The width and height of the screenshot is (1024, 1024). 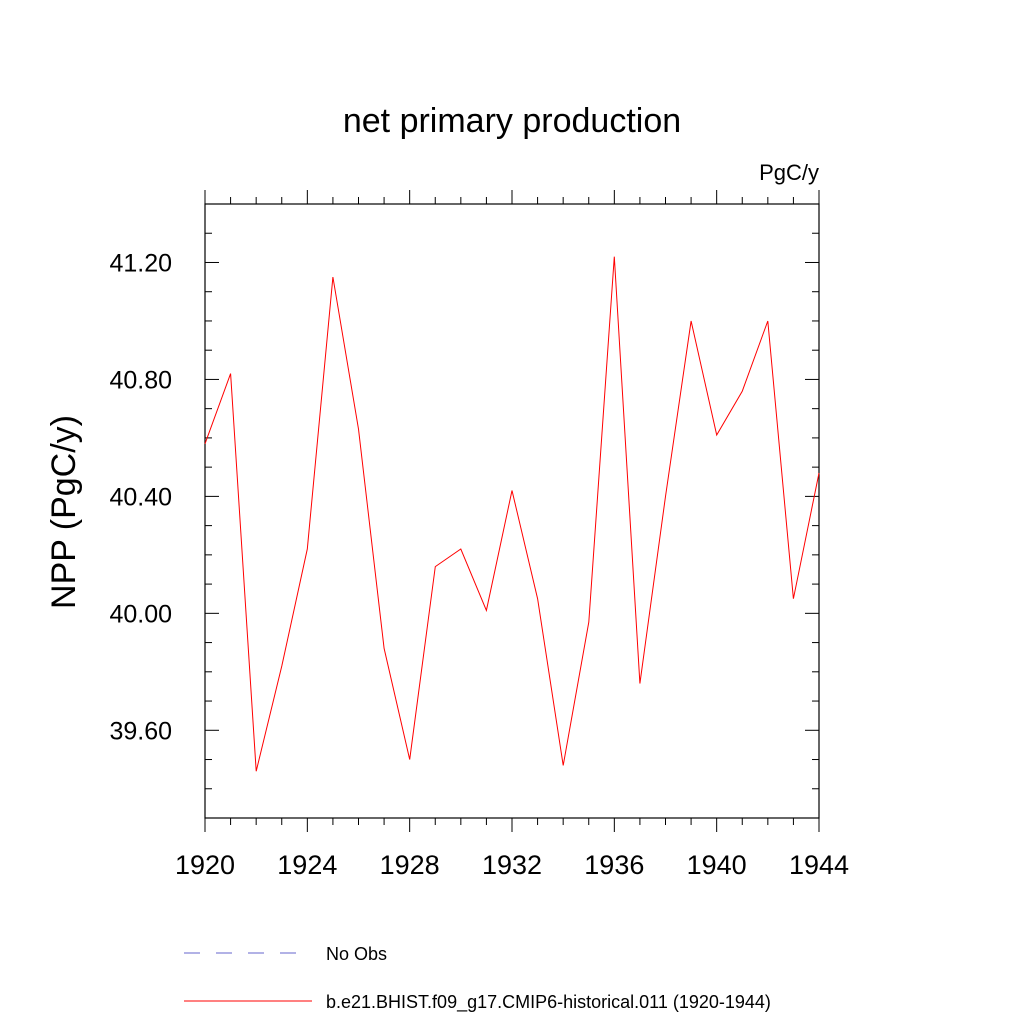 What do you see at coordinates (285, 954) in the screenshot?
I see `legend-item: No Obs` at bounding box center [285, 954].